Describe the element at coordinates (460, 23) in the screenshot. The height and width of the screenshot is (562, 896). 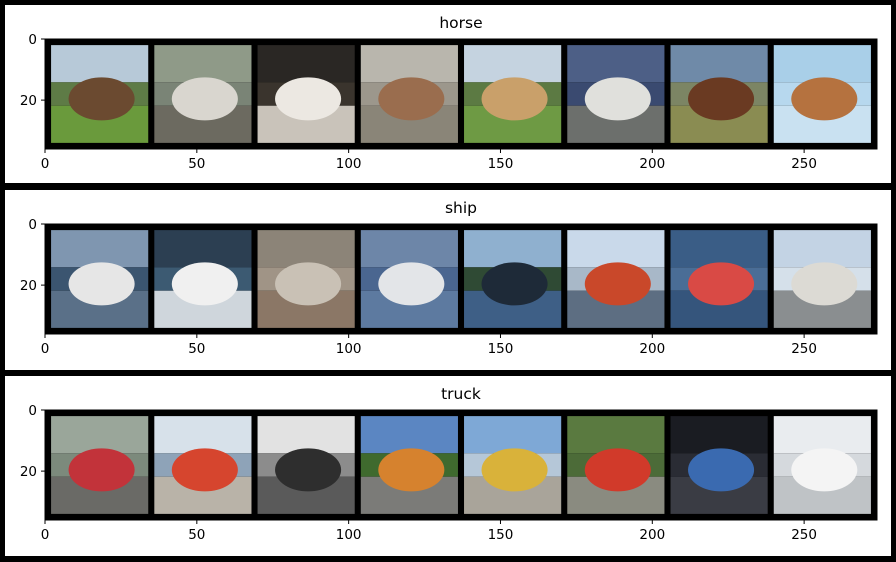
I see `subplot-title: horse` at that location.